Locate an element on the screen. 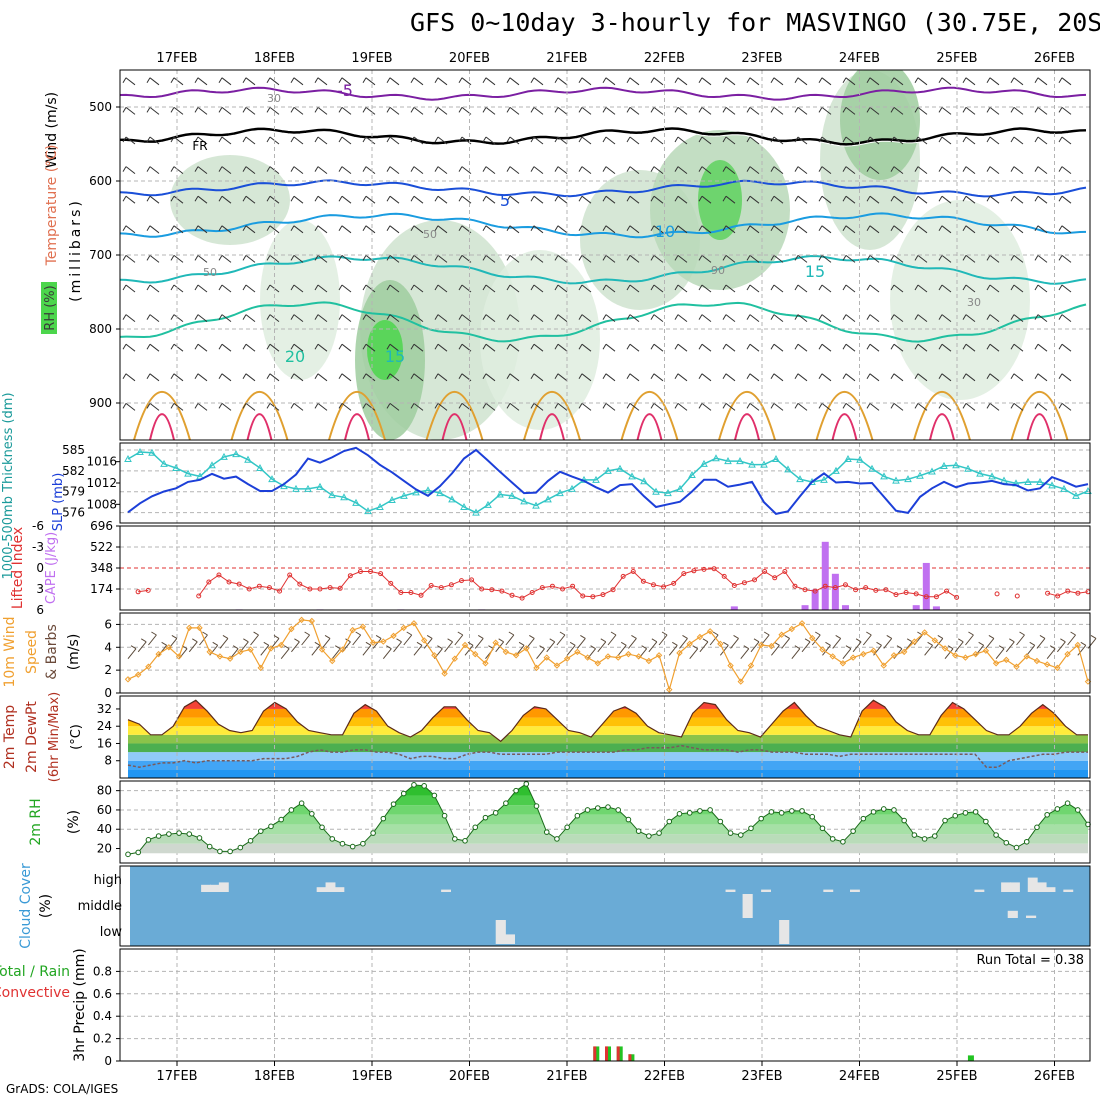 The width and height of the screenshot is (1100, 1100). y-tick-label: 900 is located at coordinates (100, 403).